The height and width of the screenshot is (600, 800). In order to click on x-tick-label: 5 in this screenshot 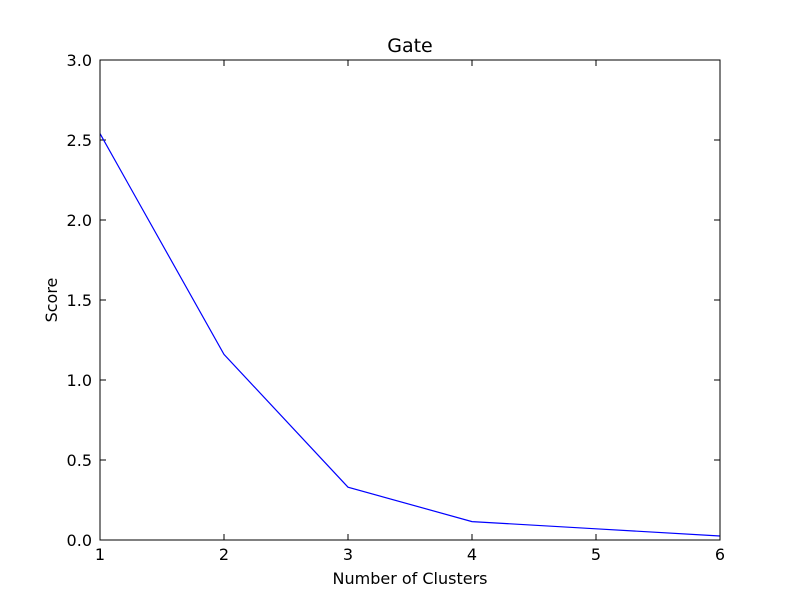, I will do `click(596, 554)`.